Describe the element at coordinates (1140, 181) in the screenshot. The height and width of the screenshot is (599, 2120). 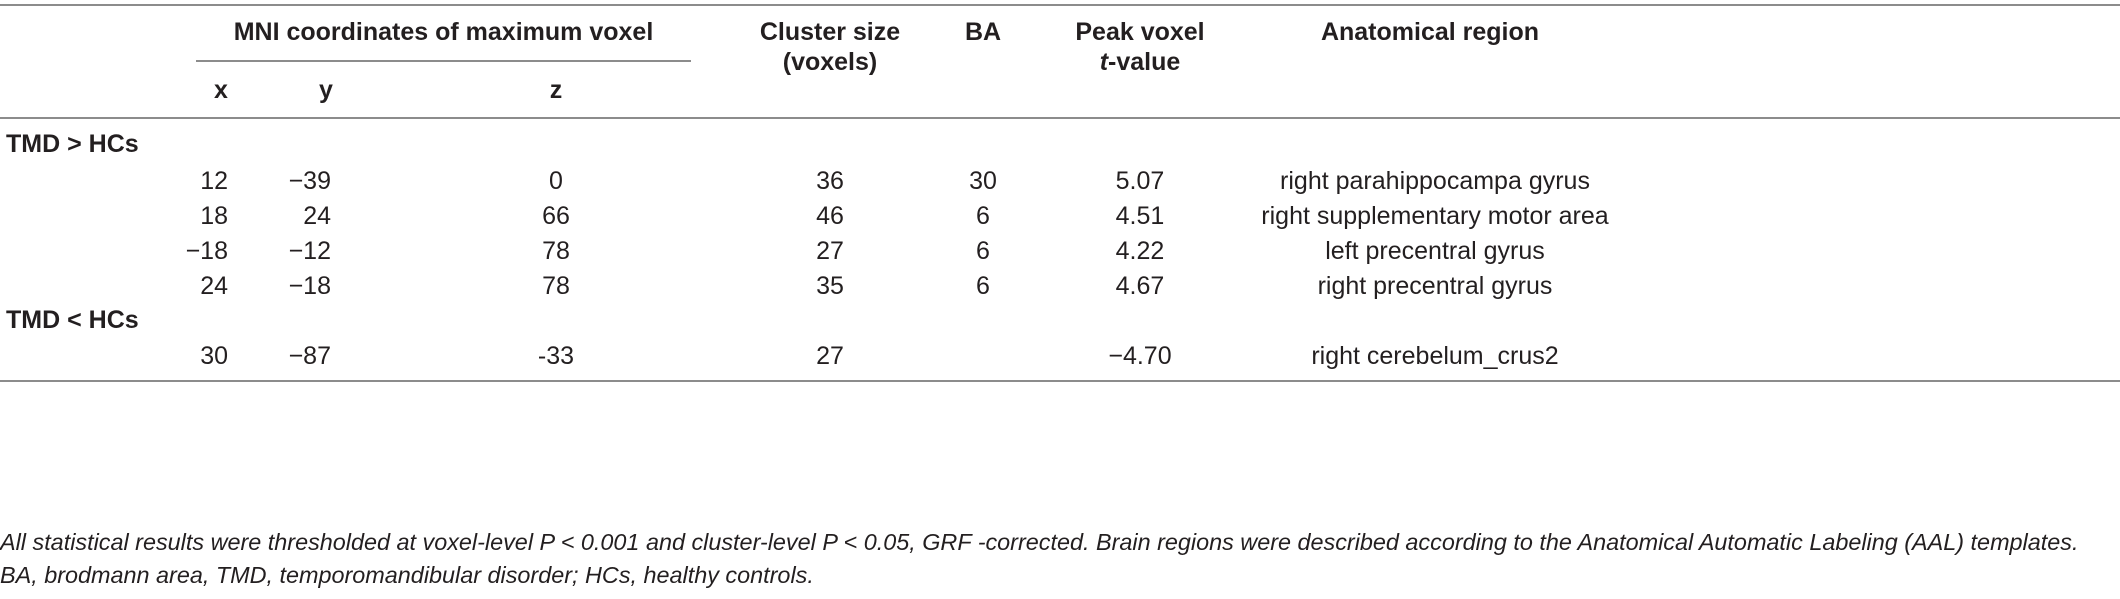
I see `t-value: 5.07` at that location.